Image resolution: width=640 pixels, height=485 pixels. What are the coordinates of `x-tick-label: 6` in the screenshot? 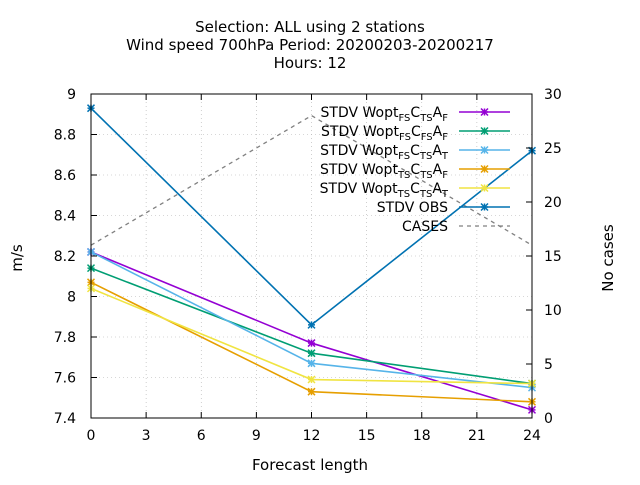 It's located at (201, 436).